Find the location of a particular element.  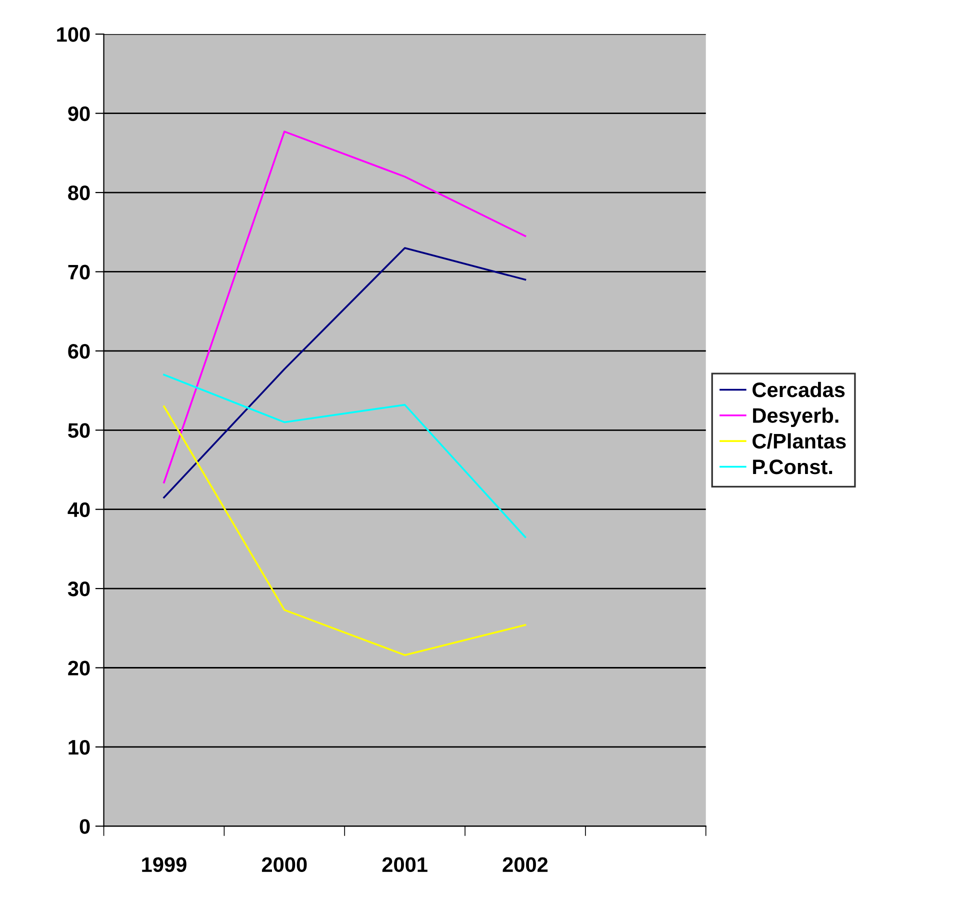

x-tick-label: 2000 is located at coordinates (284, 864).